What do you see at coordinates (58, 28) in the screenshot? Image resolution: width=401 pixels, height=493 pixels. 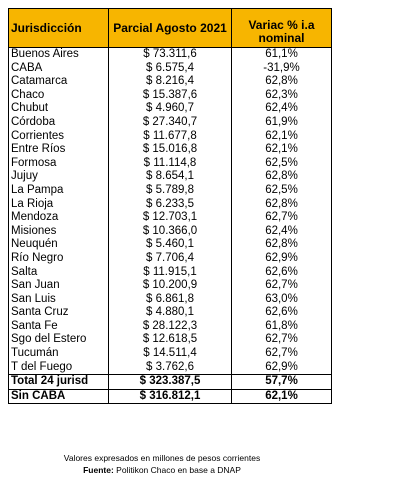 I see `header-jurisdiccion: Jurisdicción` at bounding box center [58, 28].